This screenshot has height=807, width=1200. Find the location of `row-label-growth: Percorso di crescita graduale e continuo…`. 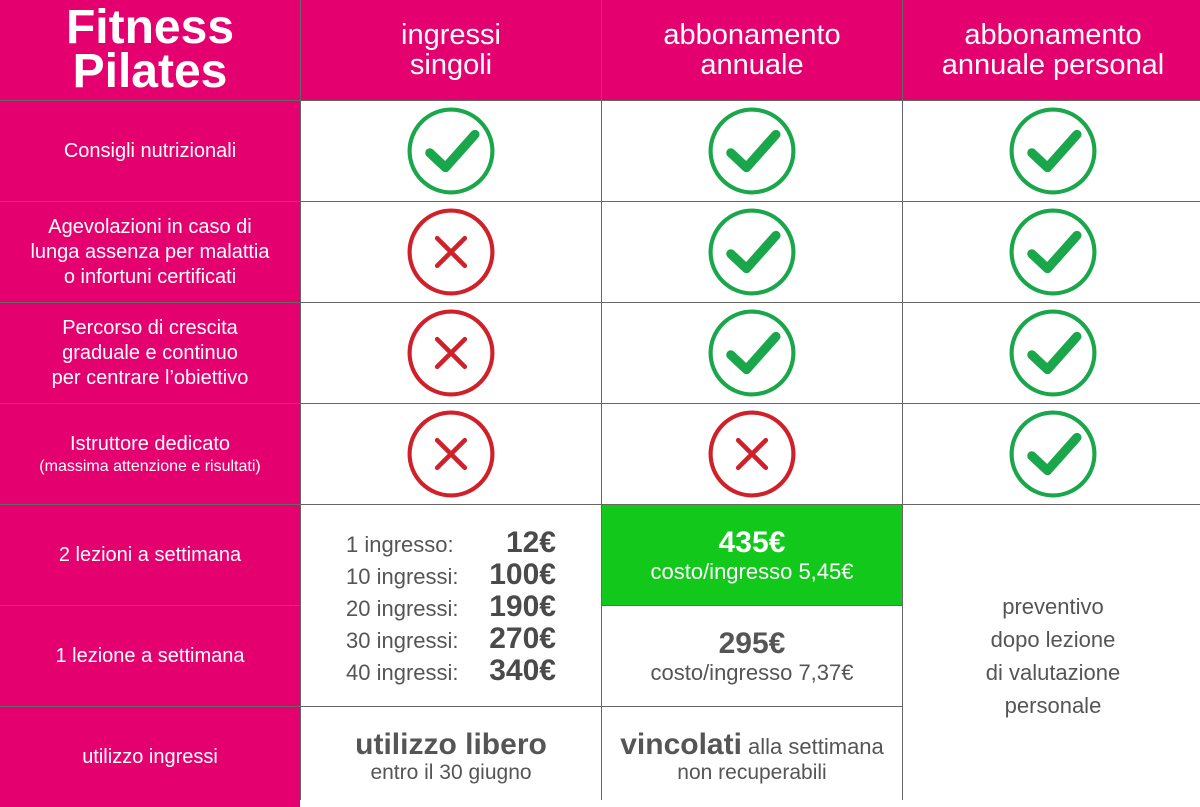

row-label-growth: Percorso di crescita graduale e continuo… is located at coordinates (150, 353).